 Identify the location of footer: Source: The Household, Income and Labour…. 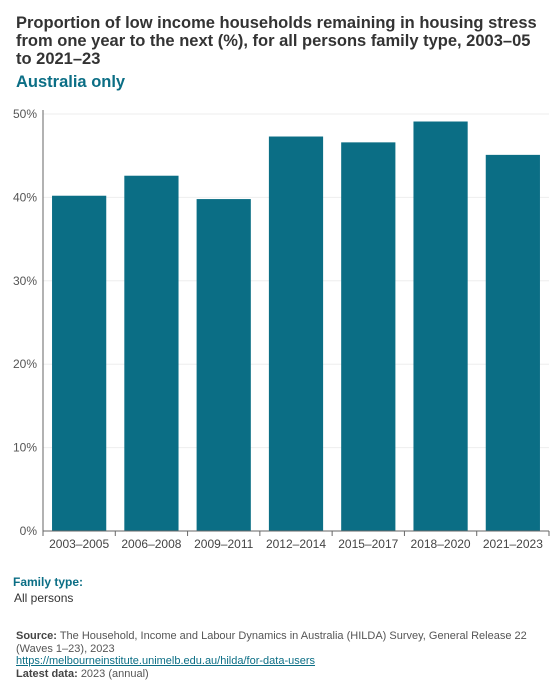
(281, 655).